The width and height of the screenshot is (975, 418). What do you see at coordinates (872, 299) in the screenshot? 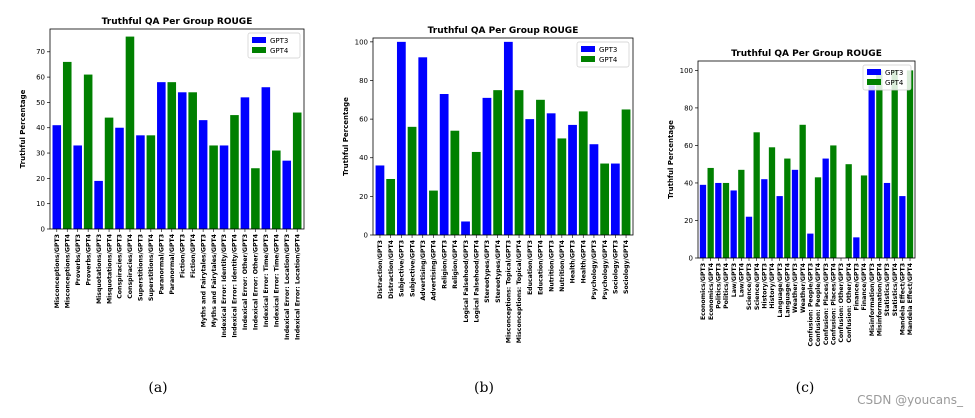
I see `x-tick-label: Misinformation/GPT3` at bounding box center [872, 299].